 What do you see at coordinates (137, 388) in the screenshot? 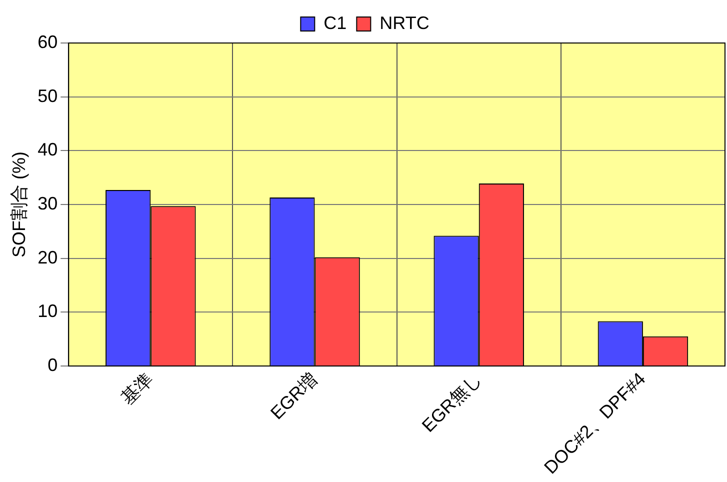
I see `x-tick-label: 基準` at bounding box center [137, 388].